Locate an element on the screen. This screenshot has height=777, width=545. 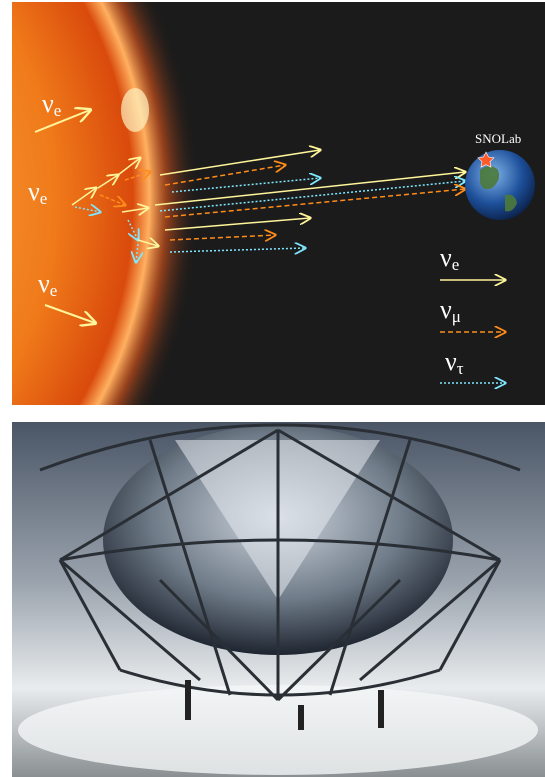
legend: νe νμ ντ is located at coordinates (472, 313).